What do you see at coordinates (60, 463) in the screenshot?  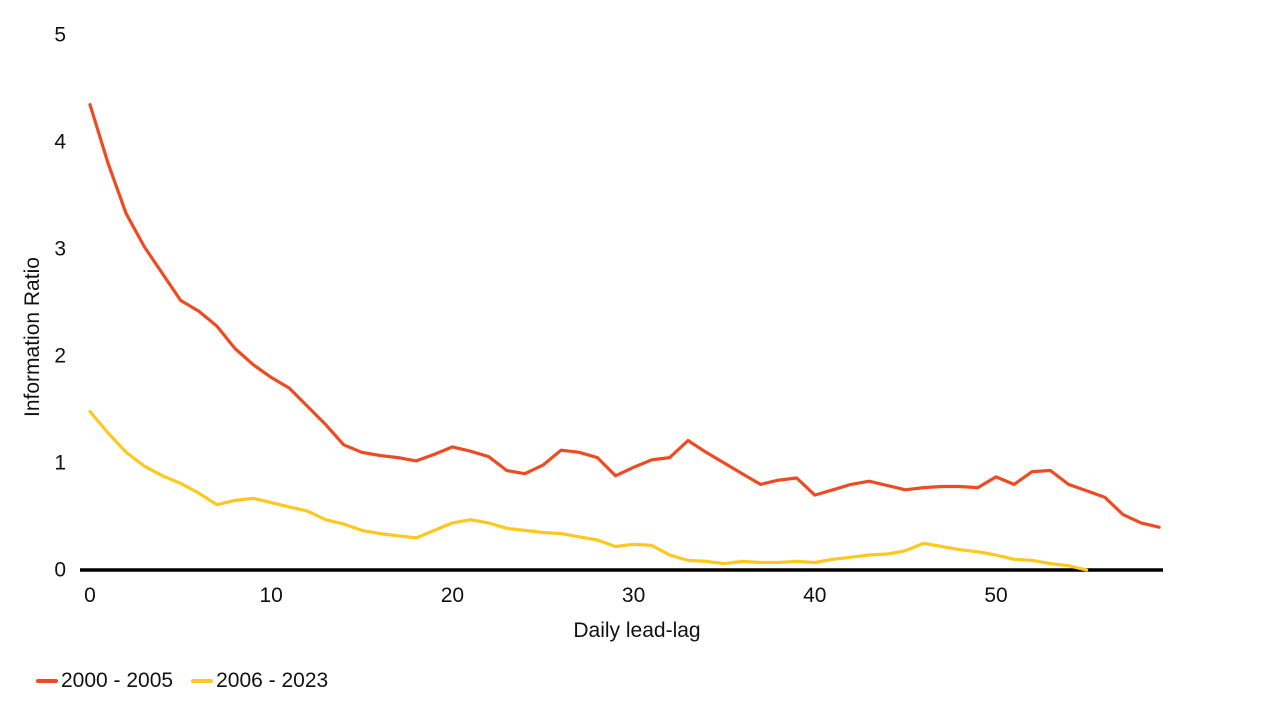 I see `y-tick-label: 1` at bounding box center [60, 463].